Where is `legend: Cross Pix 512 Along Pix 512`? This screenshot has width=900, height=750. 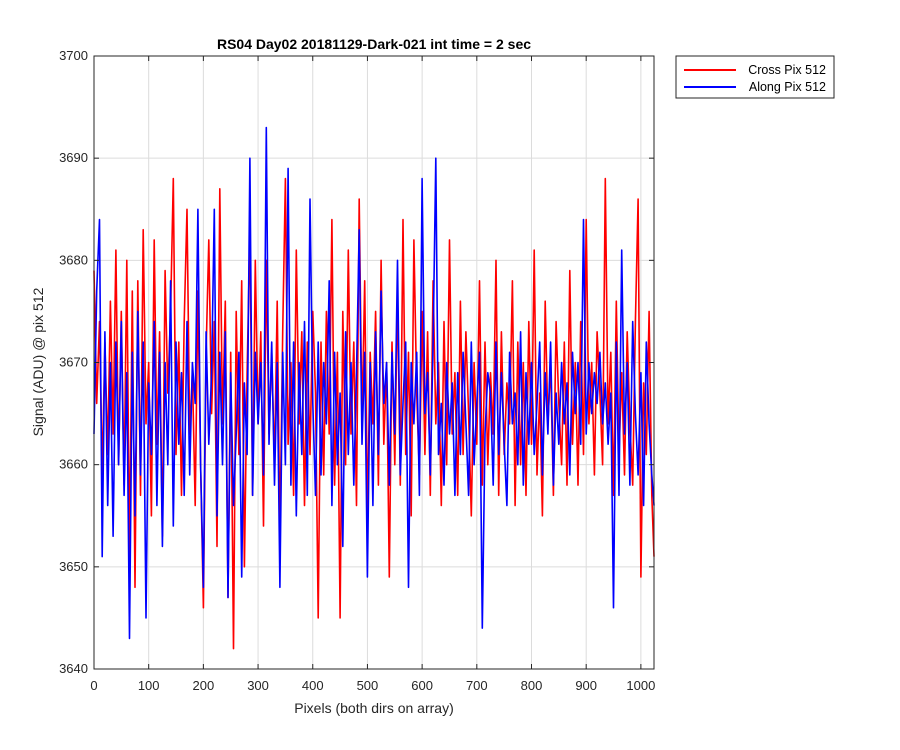 legend: Cross Pix 512 Along Pix 512 is located at coordinates (755, 77).